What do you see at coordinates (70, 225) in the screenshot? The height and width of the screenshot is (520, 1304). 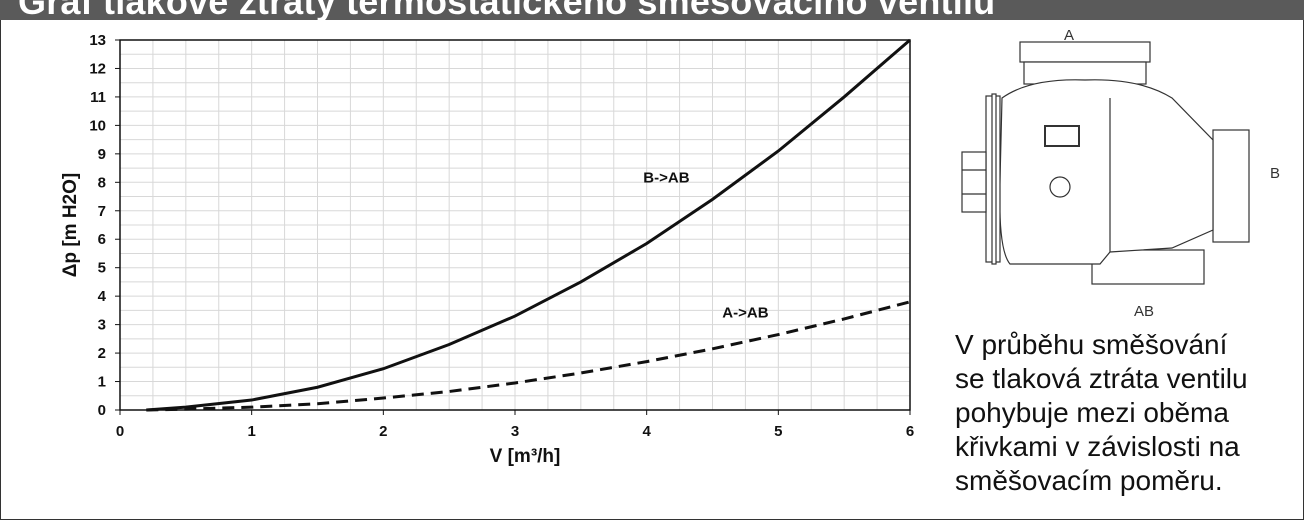 I see `y-axis-label: Δp [m H2O]` at bounding box center [70, 225].